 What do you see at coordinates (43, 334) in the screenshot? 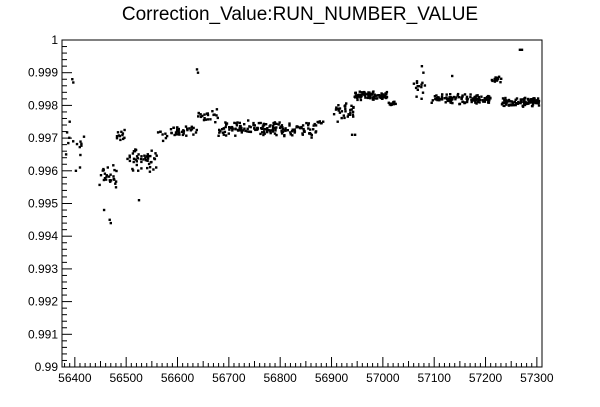
I see `y-tick-label: 0.991` at bounding box center [43, 334].